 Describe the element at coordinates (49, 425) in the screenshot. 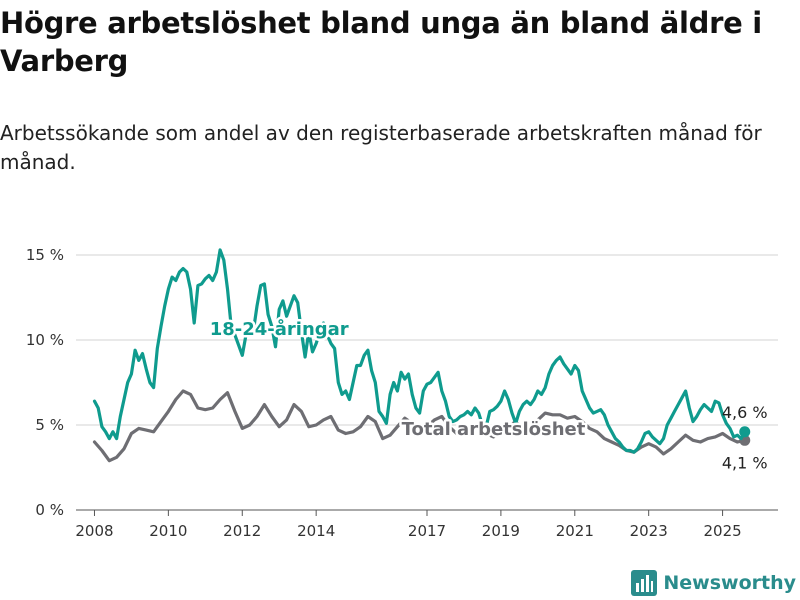

I see `y-tick-label: 5 %` at that location.